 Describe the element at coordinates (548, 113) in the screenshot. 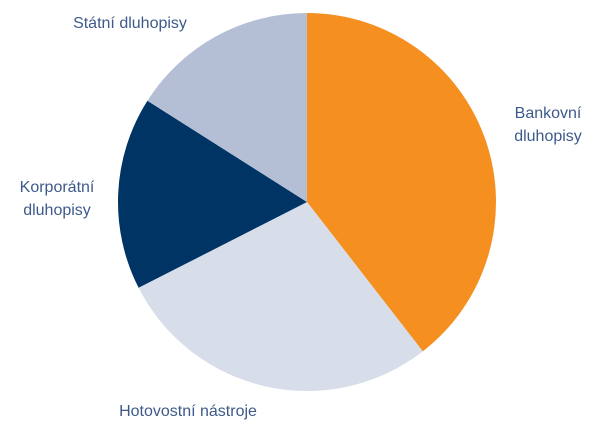

I see `slice-label-line: Bankovní` at that location.